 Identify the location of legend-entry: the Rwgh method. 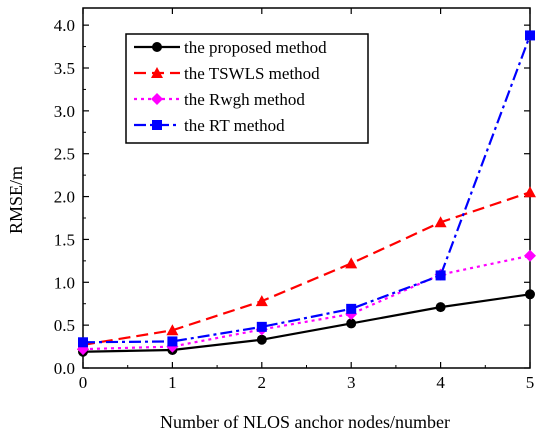
(219, 99).